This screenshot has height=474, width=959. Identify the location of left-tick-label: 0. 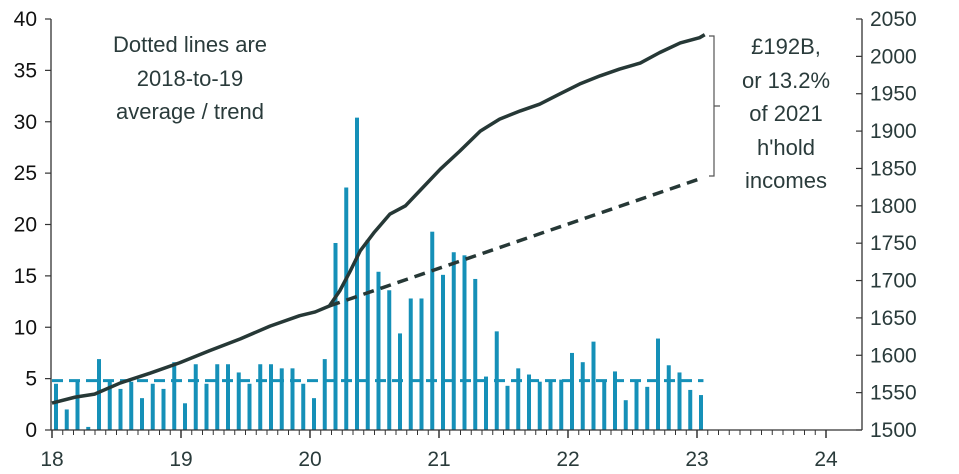
(31, 430).